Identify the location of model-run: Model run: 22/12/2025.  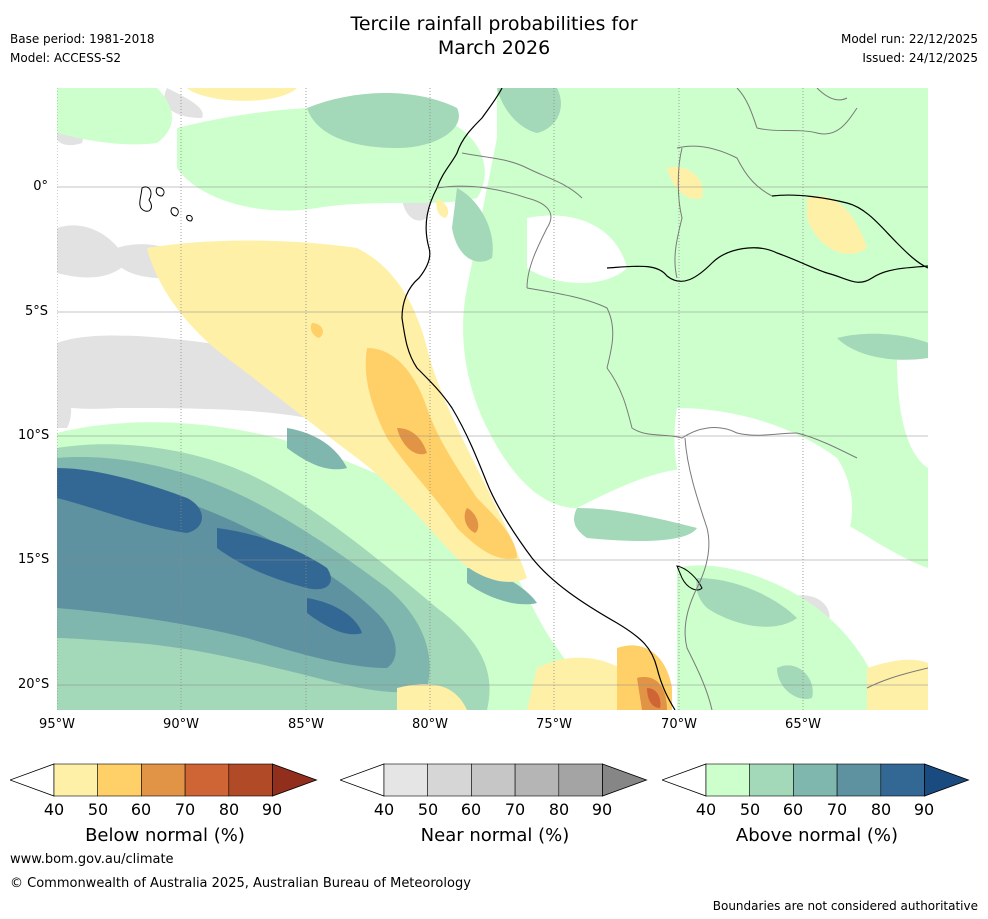
(909, 39).